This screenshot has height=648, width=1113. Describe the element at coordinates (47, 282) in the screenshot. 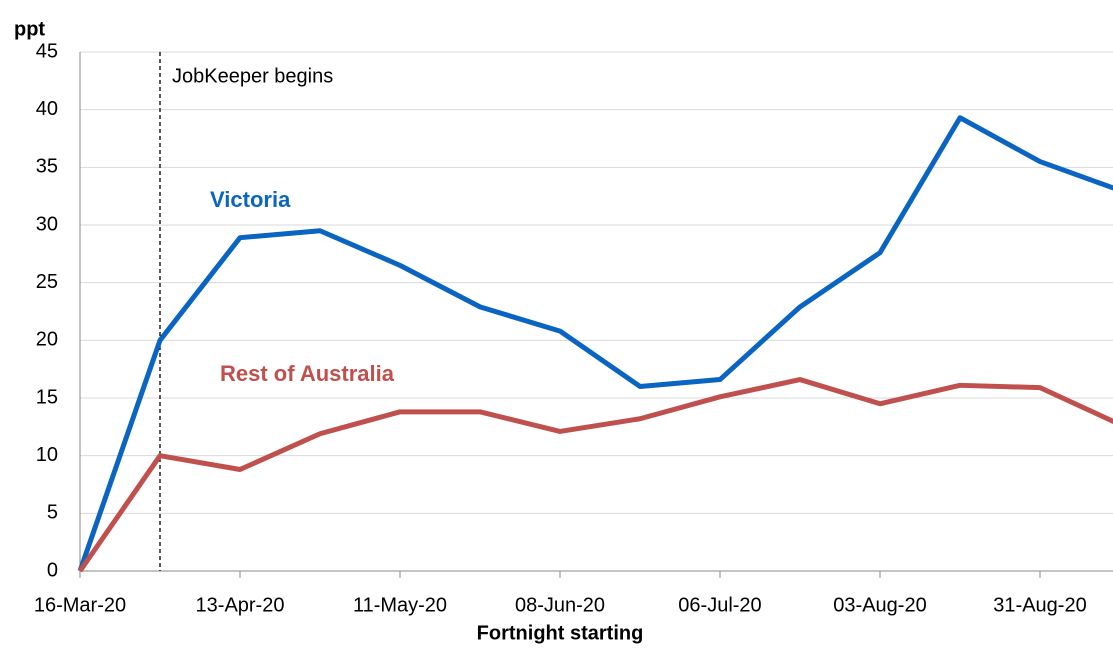

I see `y-tick-label: 25` at that location.